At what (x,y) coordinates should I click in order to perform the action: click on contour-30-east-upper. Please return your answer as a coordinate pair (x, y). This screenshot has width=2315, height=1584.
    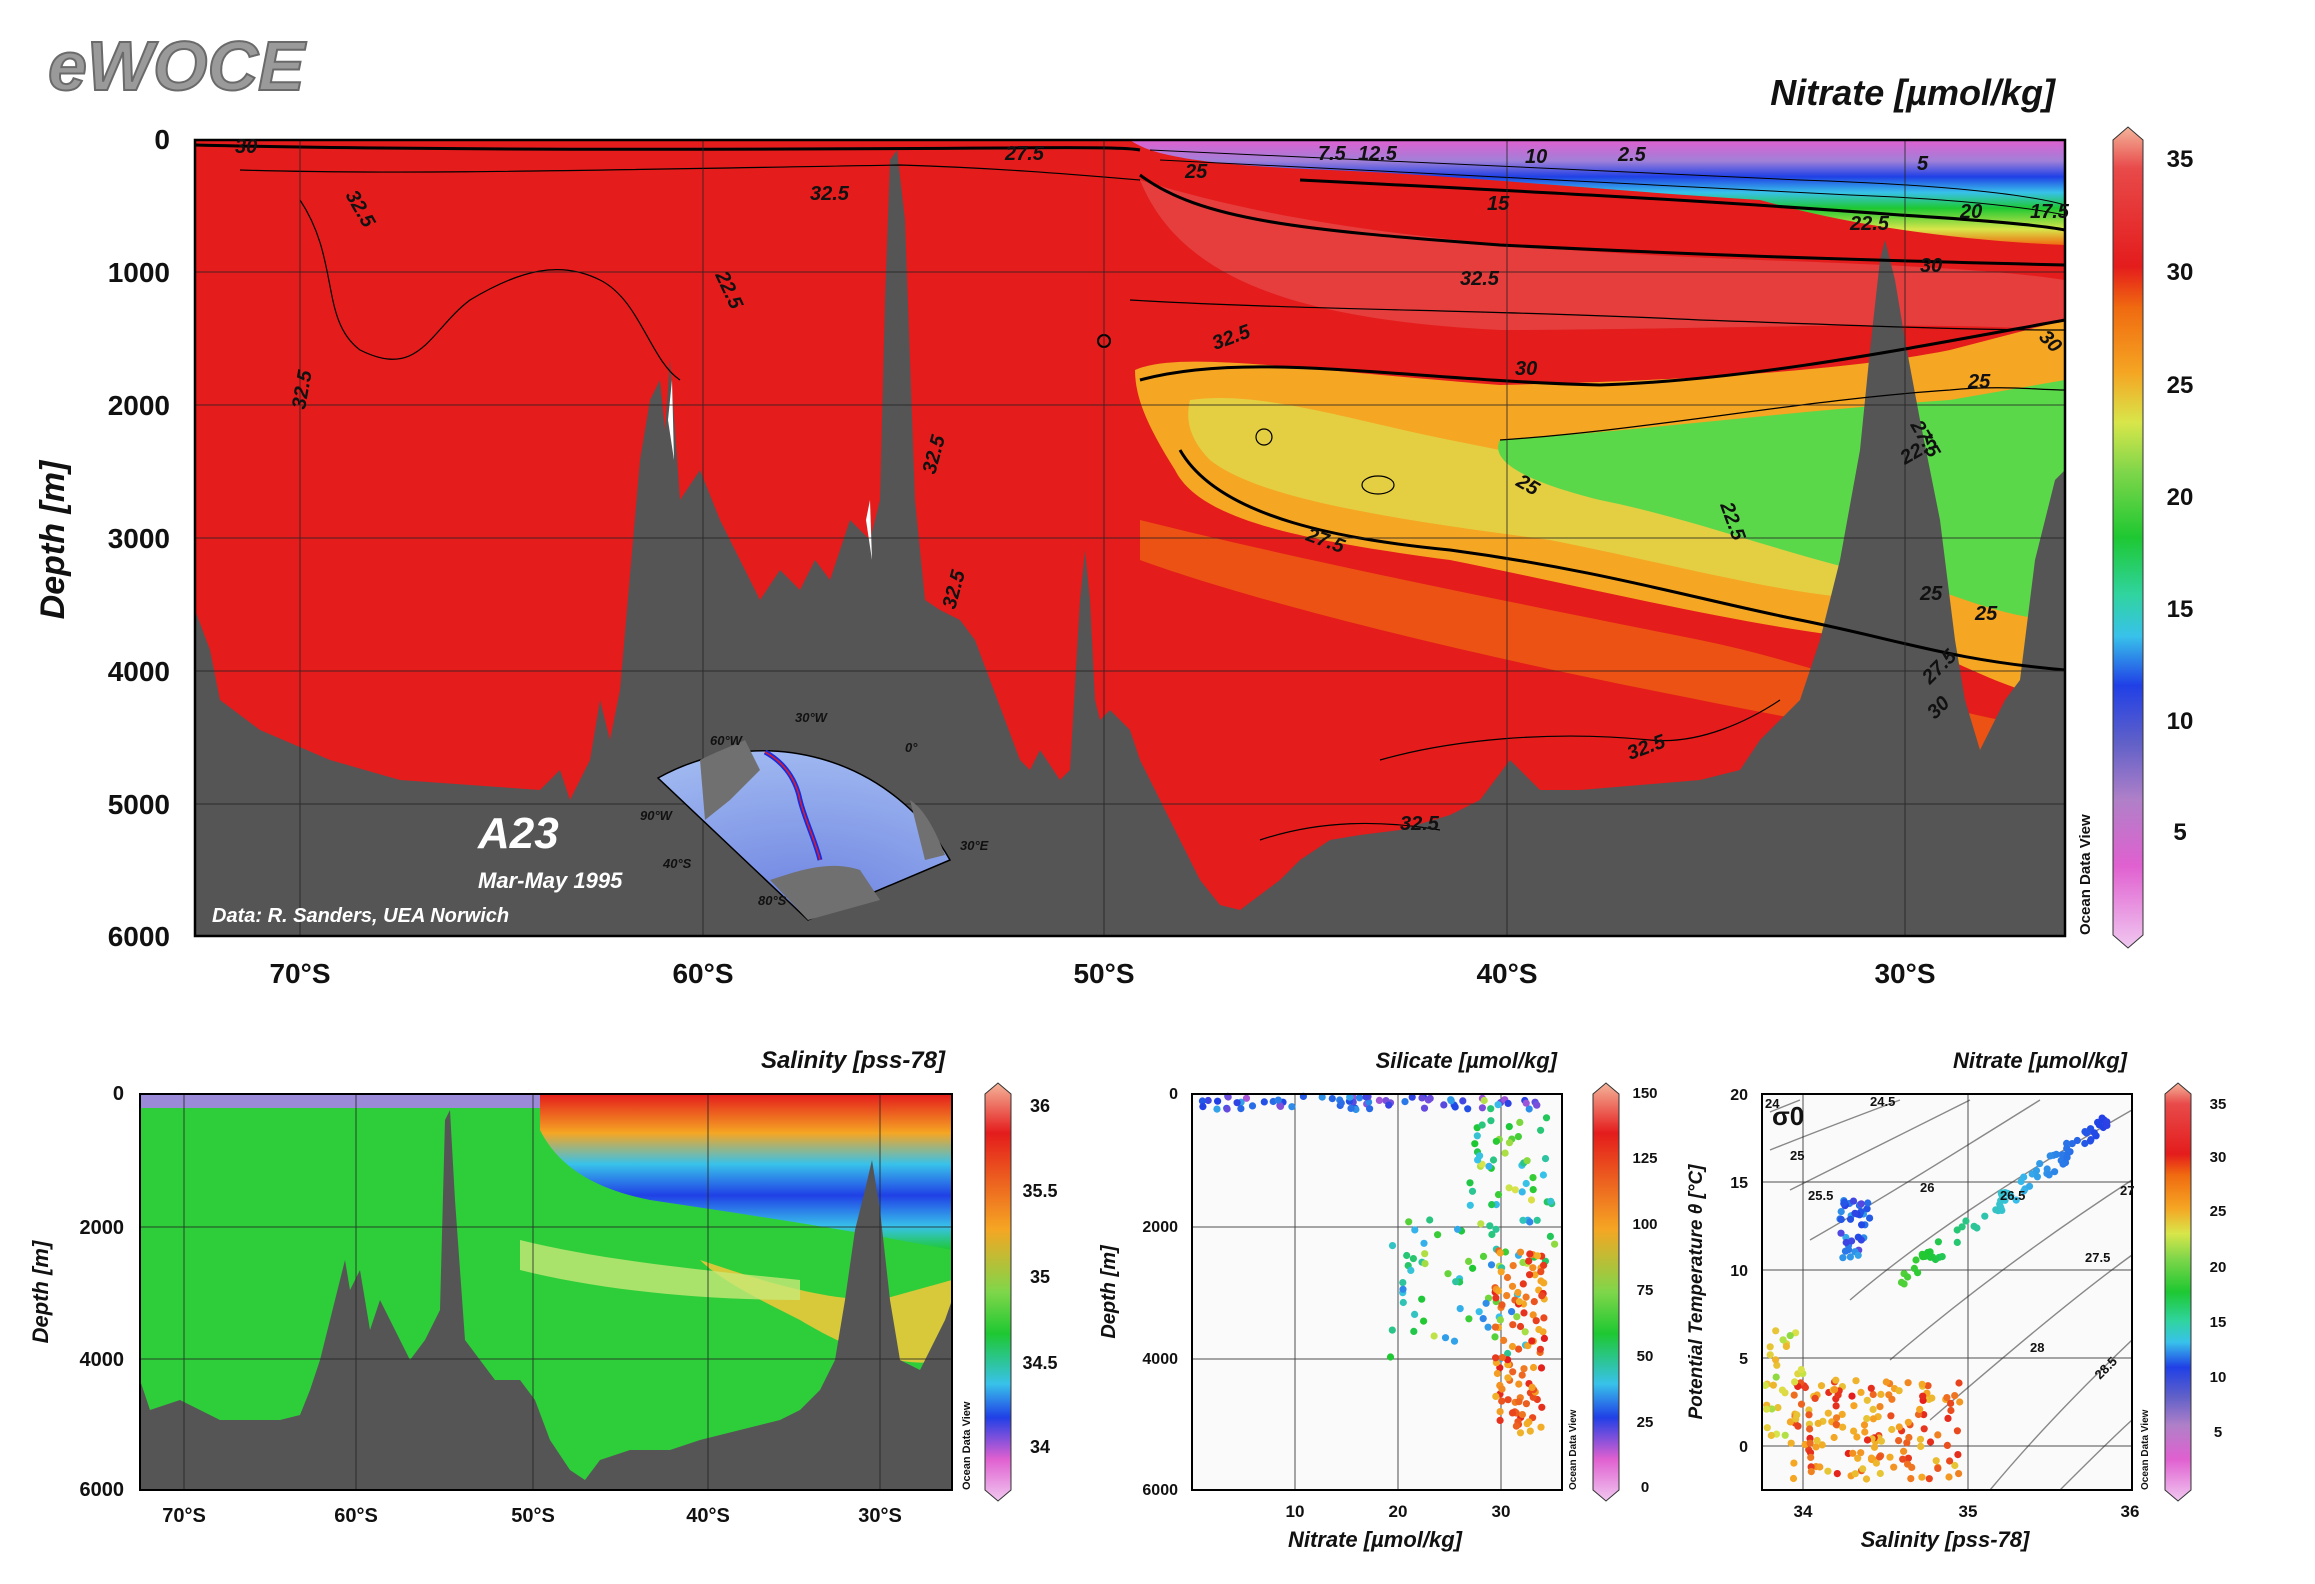
    Looking at the image, I should click on (1602, 220).